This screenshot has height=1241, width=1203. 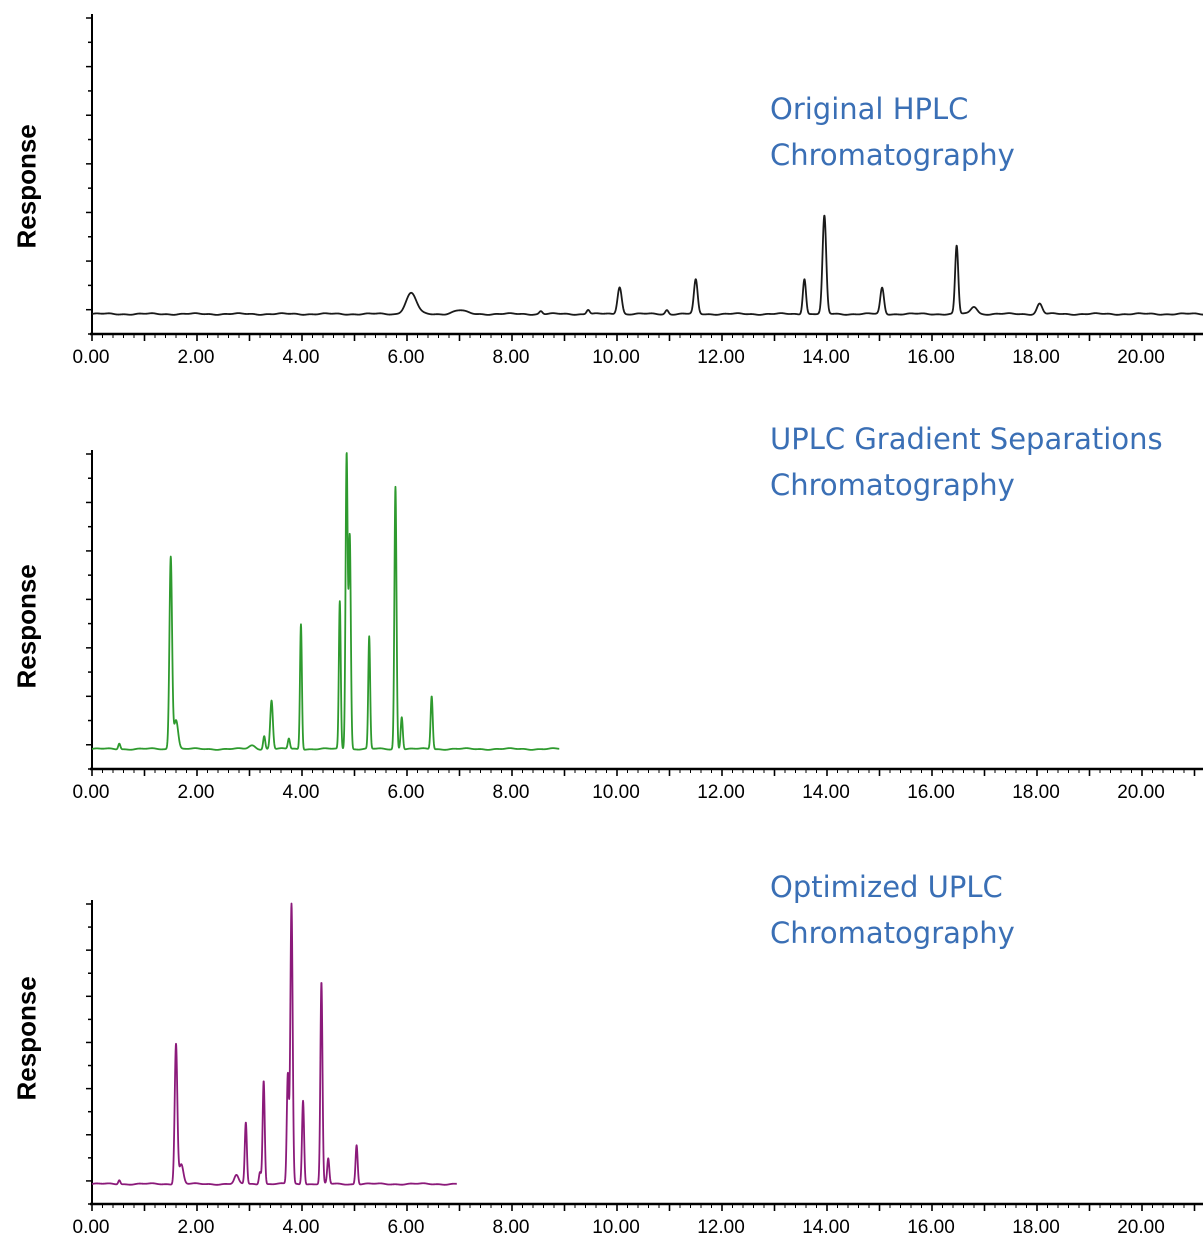 What do you see at coordinates (892, 132) in the screenshot?
I see `chart-annotation: Original HPLC Chromatography` at bounding box center [892, 132].